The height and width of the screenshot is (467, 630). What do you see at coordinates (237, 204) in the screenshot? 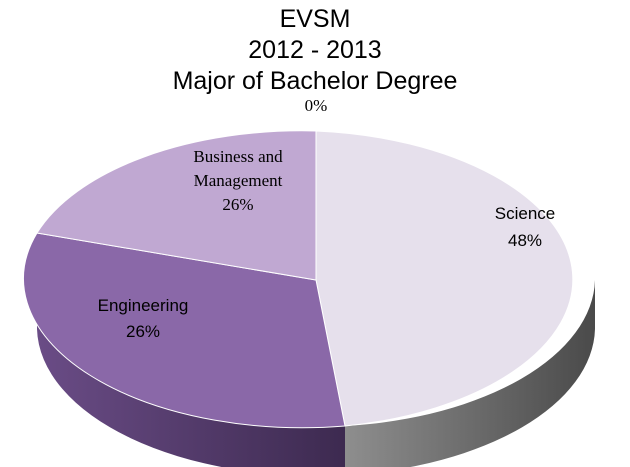
I see `label-business-percent: 26%` at bounding box center [237, 204].